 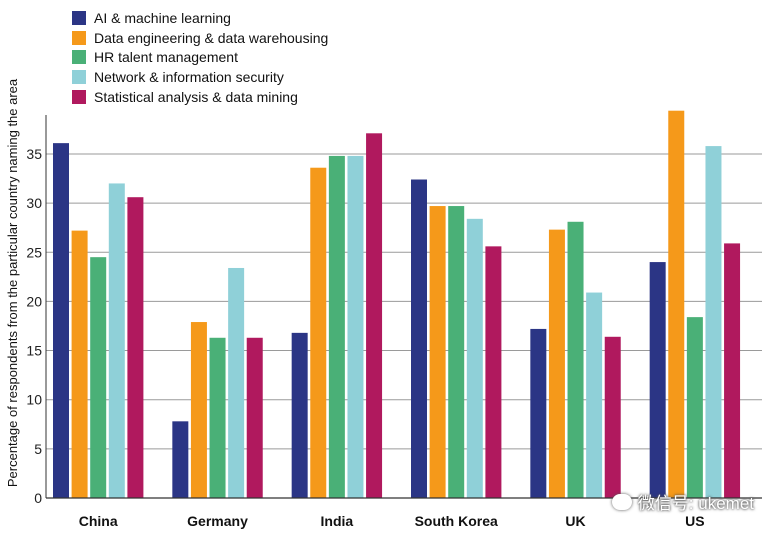 I want to click on x-tick-label: China, so click(x=98, y=521).